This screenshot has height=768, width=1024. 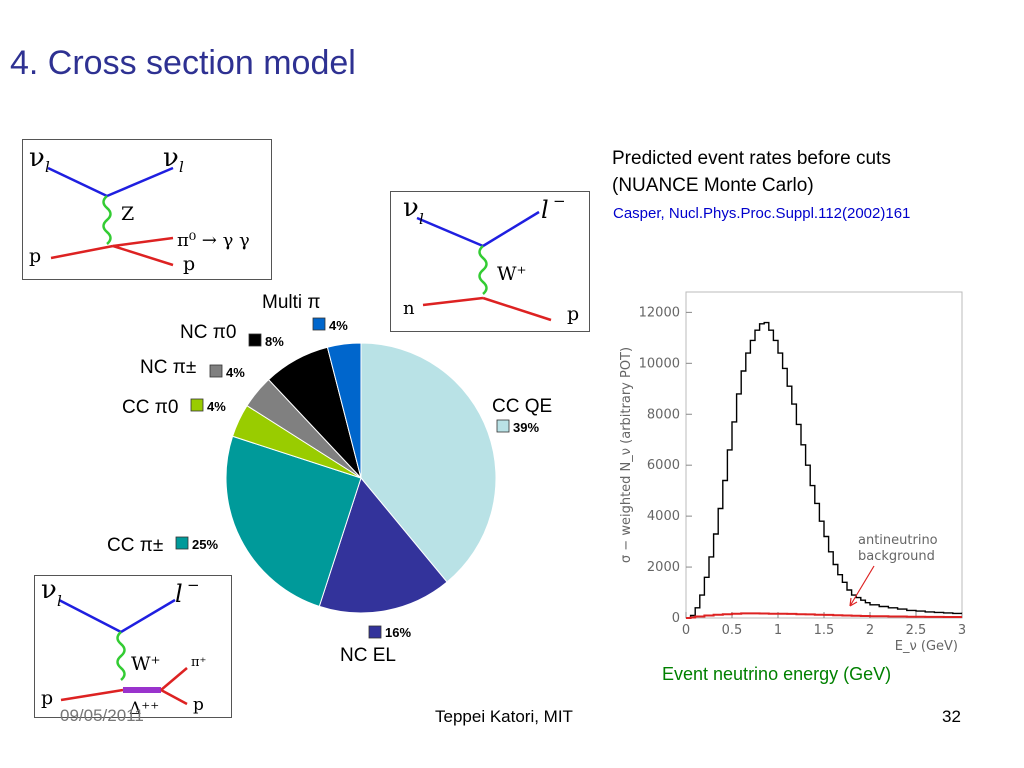 What do you see at coordinates (368, 655) in the screenshot?
I see `pie-label-nc-el: NC EL` at bounding box center [368, 655].